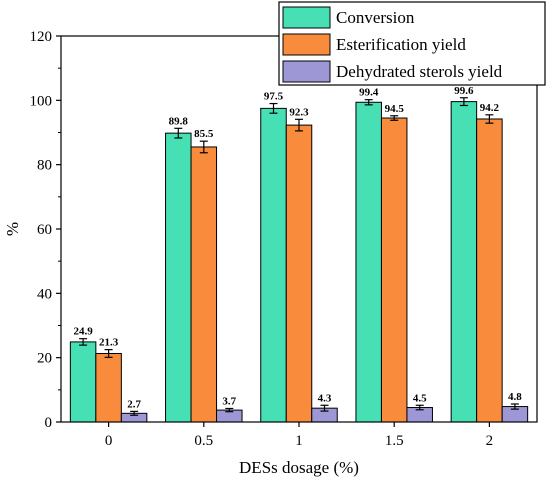 The image size is (550, 488). What do you see at coordinates (83, 332) in the screenshot?
I see `data-label: 24.9` at bounding box center [83, 332].